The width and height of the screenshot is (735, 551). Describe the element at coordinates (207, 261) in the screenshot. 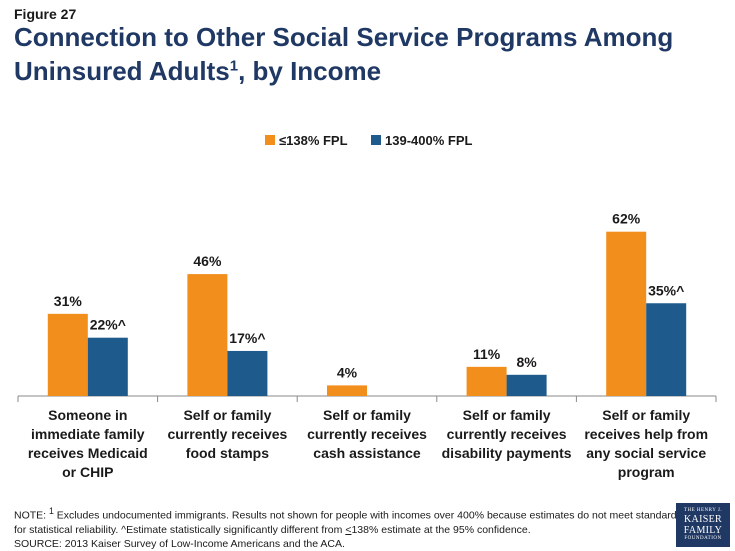

I see `data-label-series1-group2: 46%` at that location.